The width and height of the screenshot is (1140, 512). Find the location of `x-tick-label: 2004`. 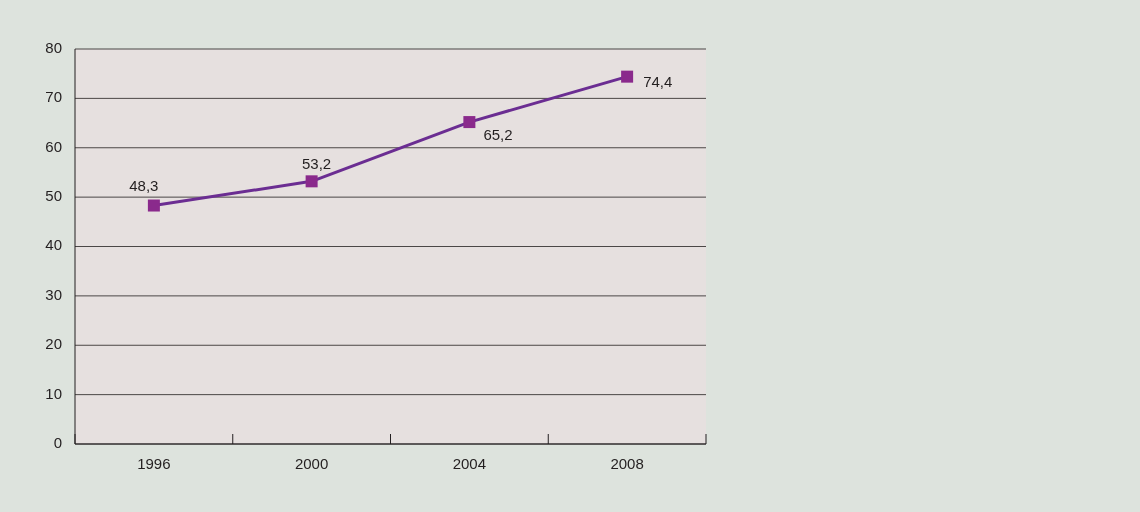

x-tick-label: 2004 is located at coordinates (469, 463).